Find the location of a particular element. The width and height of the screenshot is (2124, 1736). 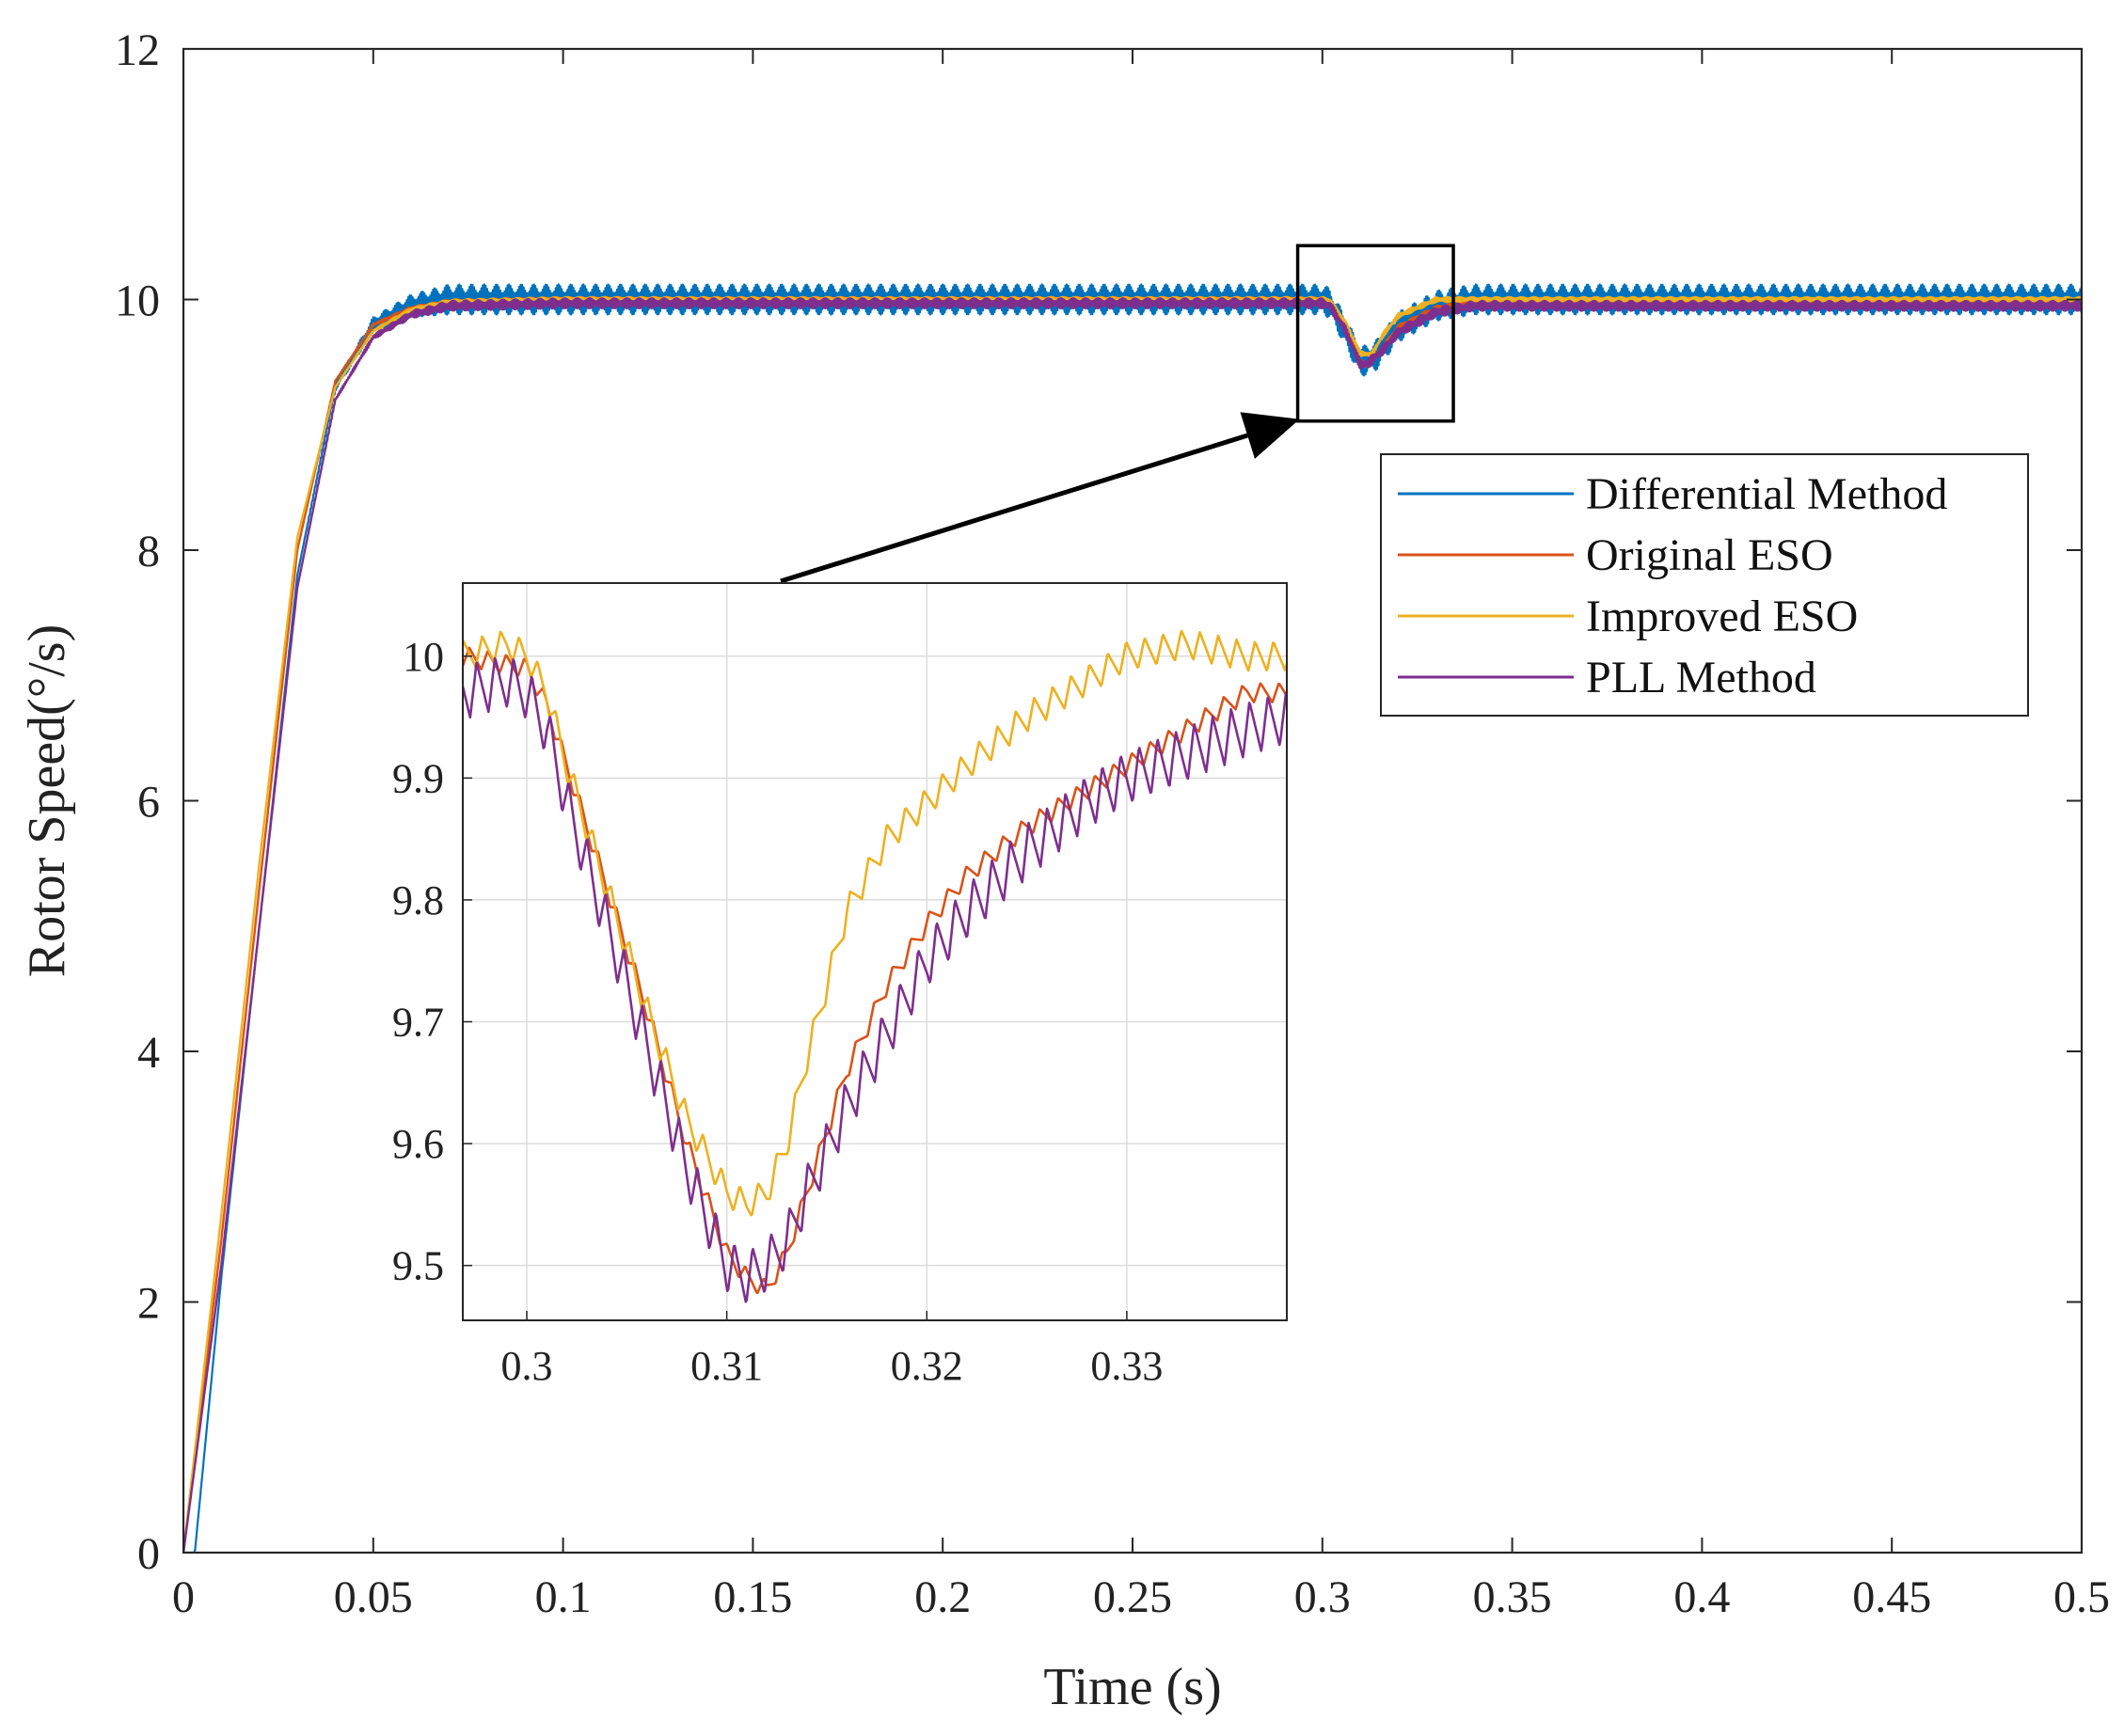

inset-y-tick-label: 9.5 is located at coordinates (418, 1266).